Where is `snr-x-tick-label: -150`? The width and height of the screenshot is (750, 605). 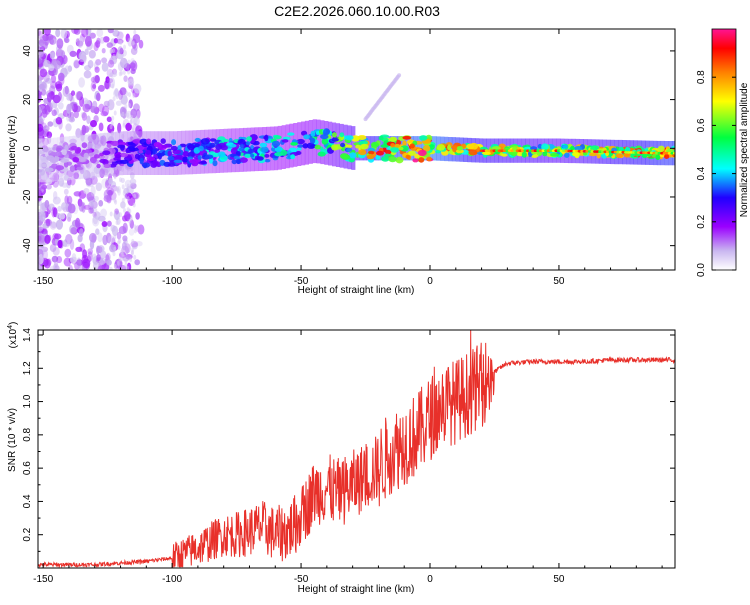 snr-x-tick-label: -150 is located at coordinates (43, 579).